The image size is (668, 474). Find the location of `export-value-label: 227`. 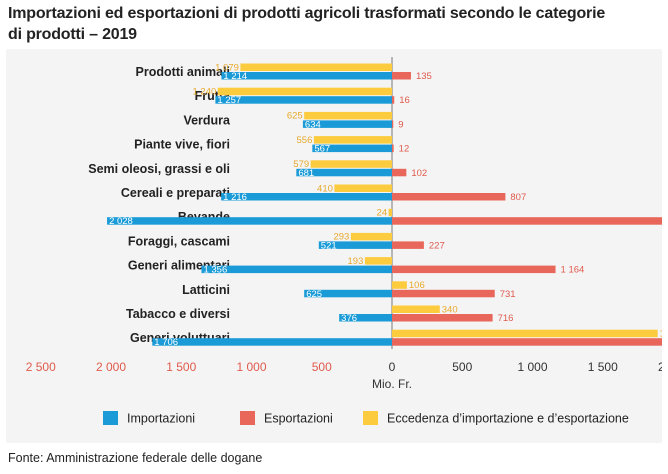

export-value-label: 227 is located at coordinates (437, 245).